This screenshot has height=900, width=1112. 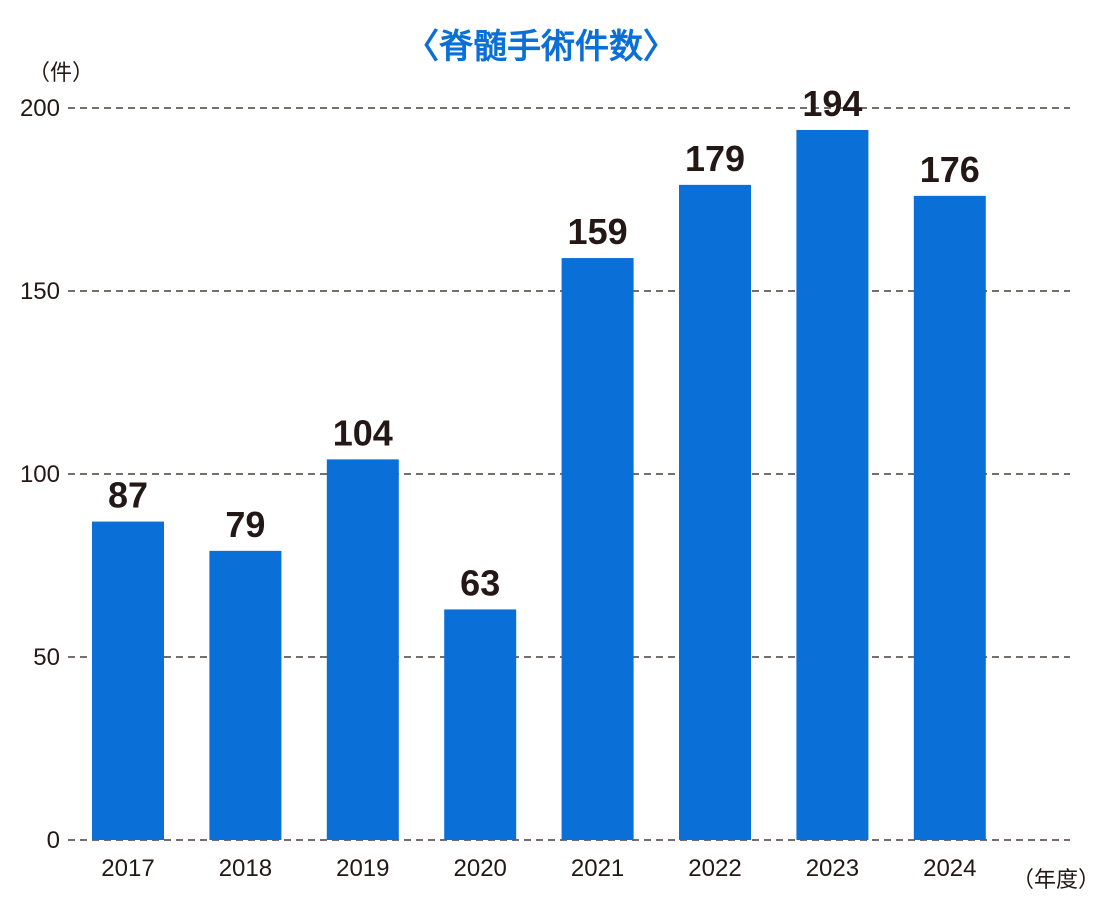 What do you see at coordinates (949, 868) in the screenshot?
I see `x-tick-label-2024: 2024` at bounding box center [949, 868].